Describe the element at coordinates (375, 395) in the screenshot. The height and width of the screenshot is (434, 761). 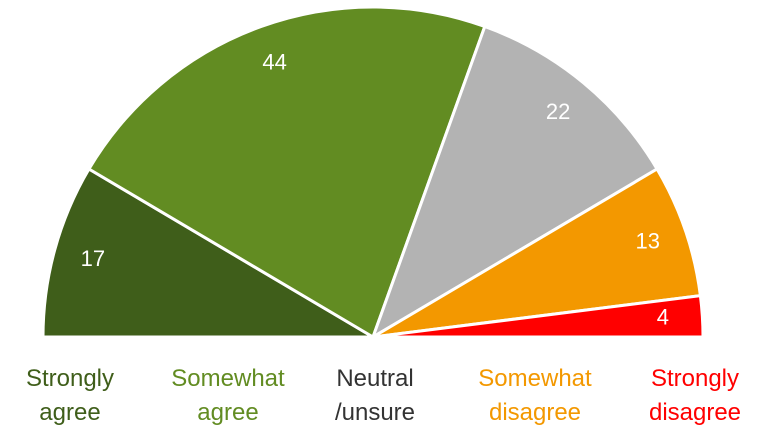
I see `category-label: Neutral /unsure` at that location.